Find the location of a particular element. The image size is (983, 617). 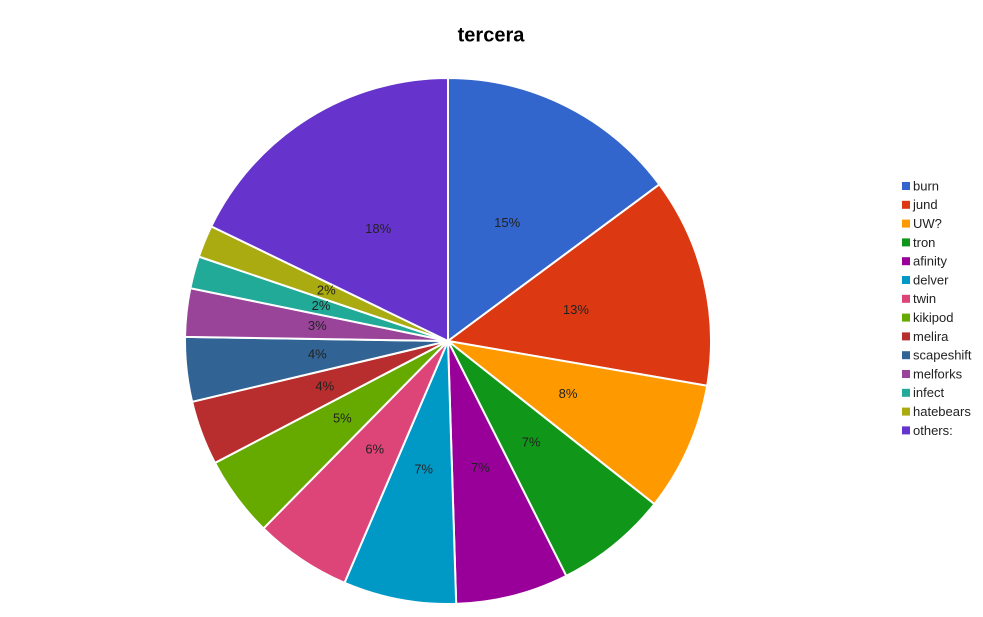

slice-label: 6% is located at coordinates (374, 449).